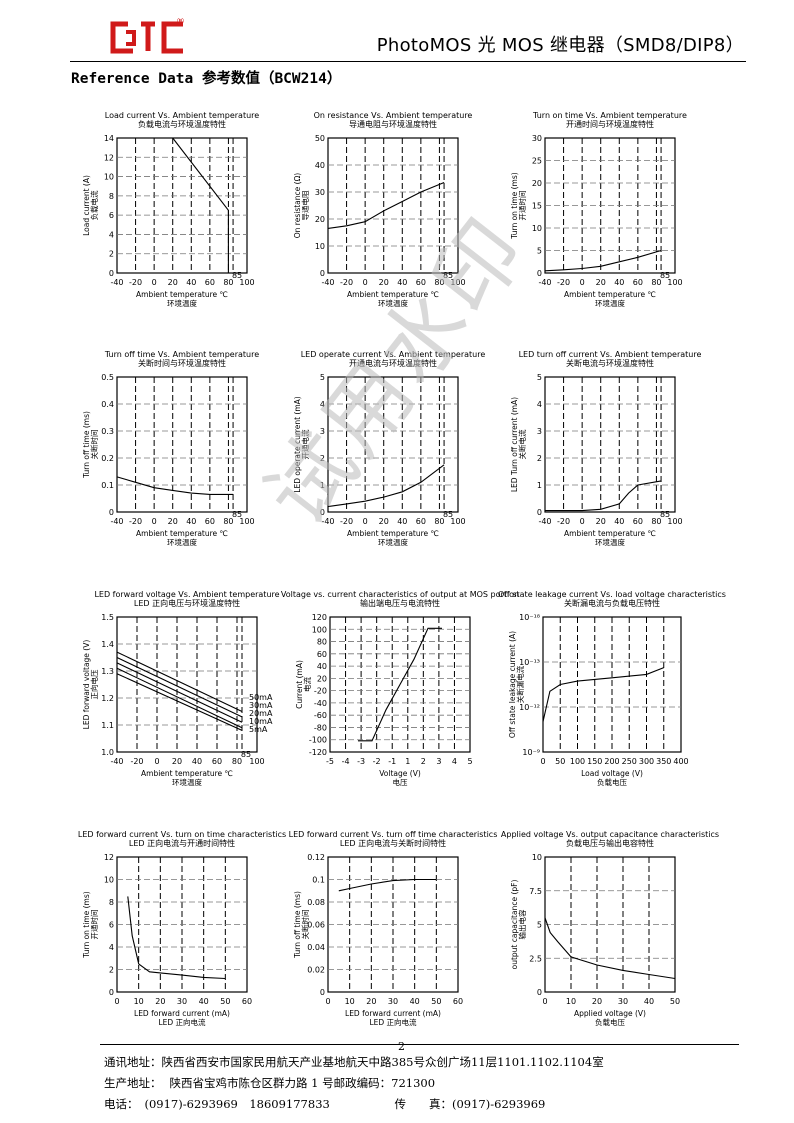 The height and width of the screenshot is (1123, 794). I want to click on chart-3-title: Turn on time Vs. Ambient temperature, so click(609, 115).